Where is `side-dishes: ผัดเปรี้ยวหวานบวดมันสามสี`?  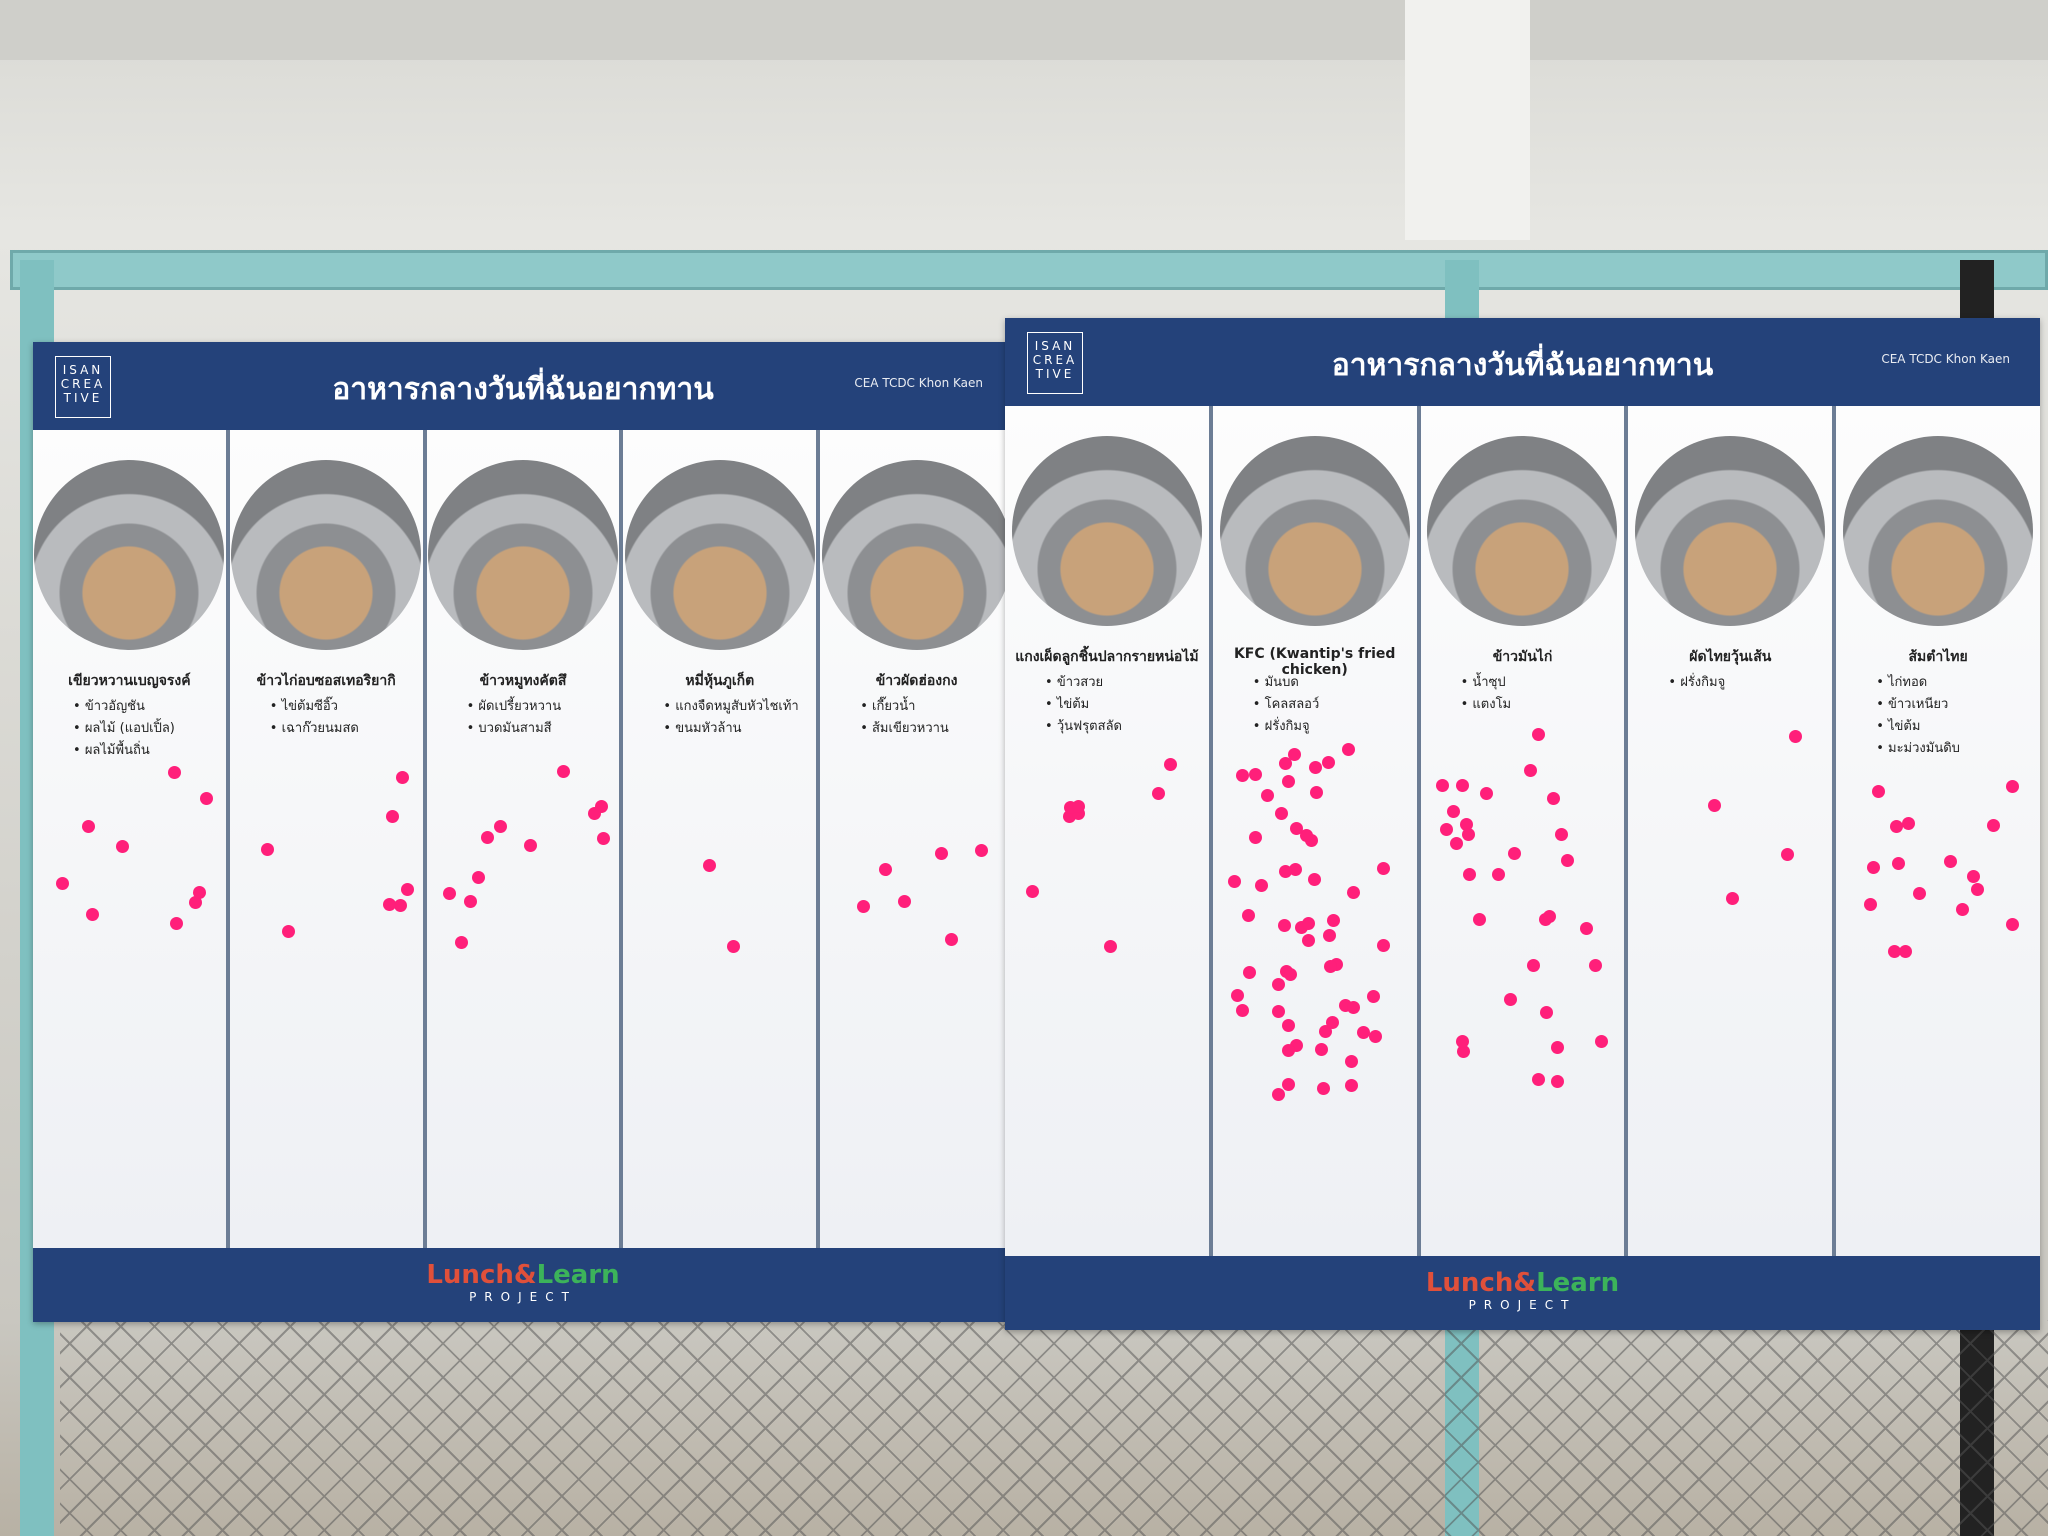 side-dishes: ผัดเปรี้ยวหวานบวดมันสามสี is located at coordinates (539, 718).